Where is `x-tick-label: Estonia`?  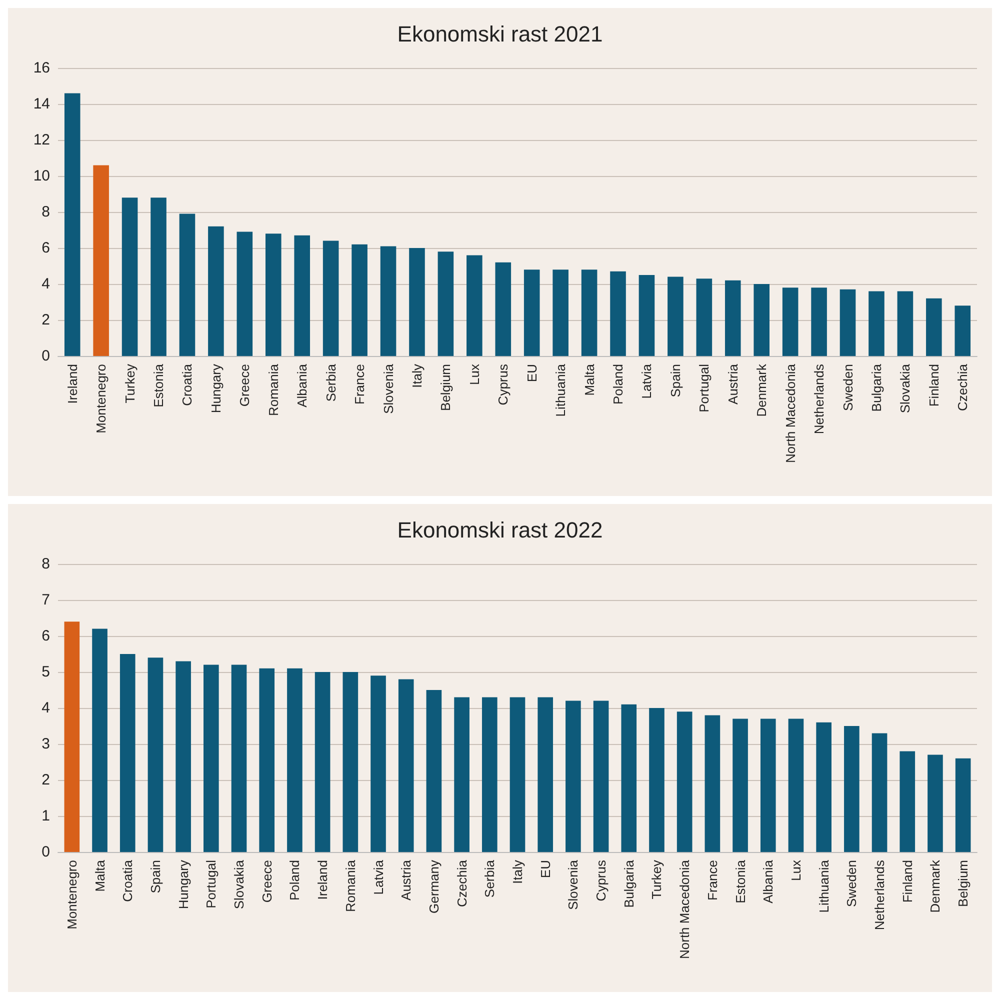
x-tick-label: Estonia is located at coordinates (158, 385).